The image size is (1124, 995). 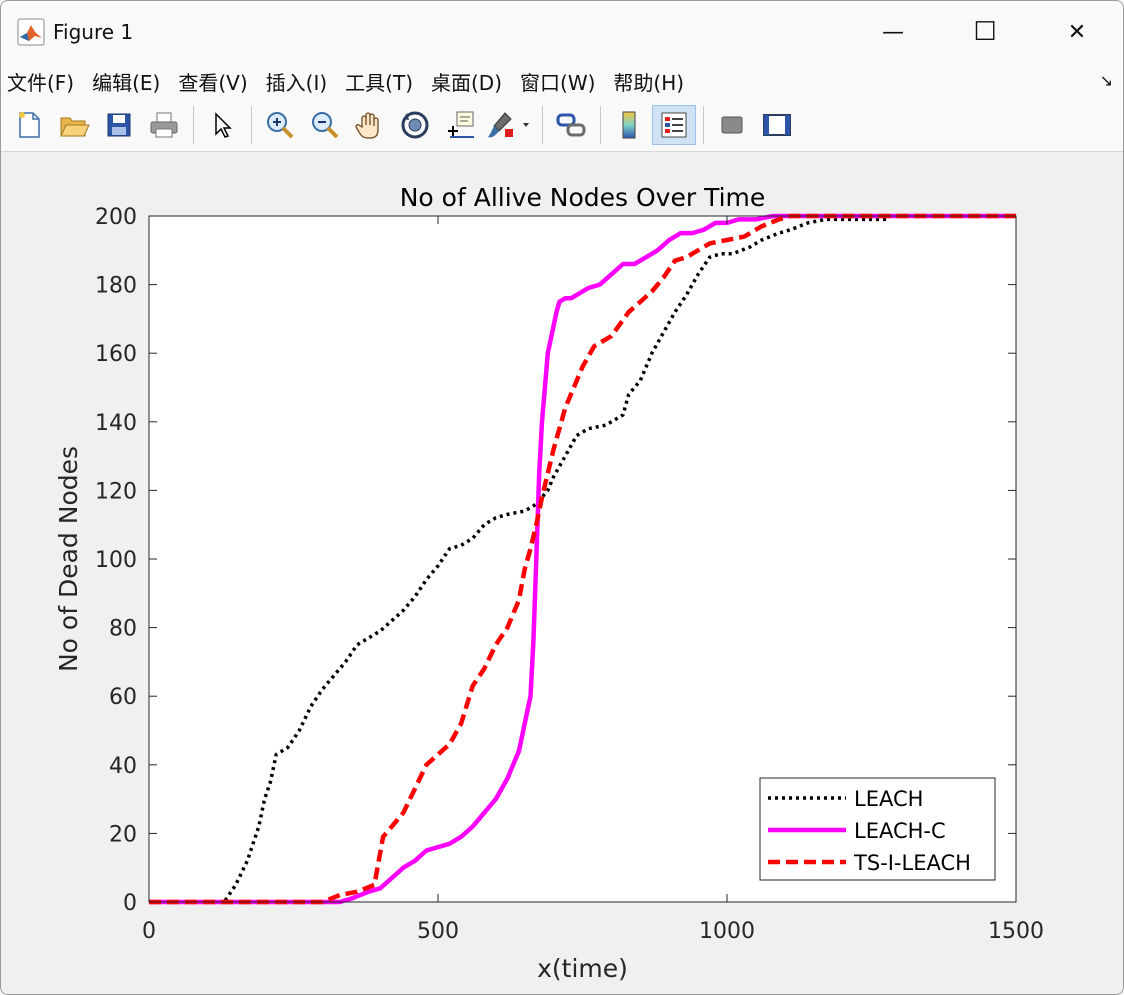 What do you see at coordinates (296, 82) in the screenshot?
I see `menu-insert: 插入(I)` at bounding box center [296, 82].